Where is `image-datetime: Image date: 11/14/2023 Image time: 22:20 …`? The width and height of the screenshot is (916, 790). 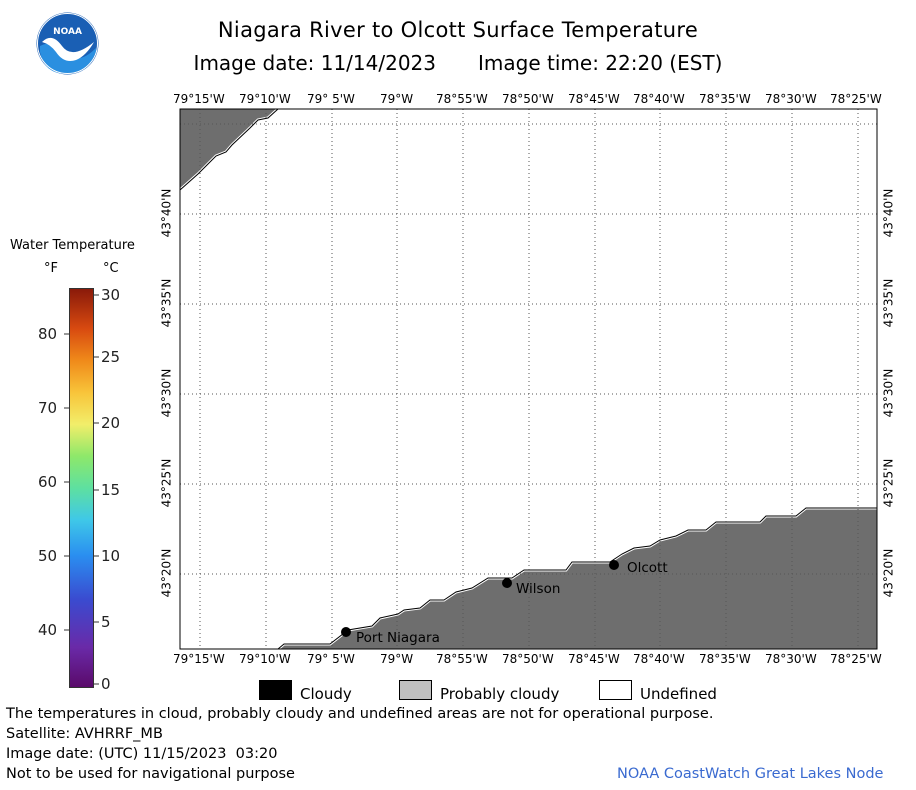 image-datetime: Image date: 11/14/2023 Image time: 22:20 … is located at coordinates (458, 63).